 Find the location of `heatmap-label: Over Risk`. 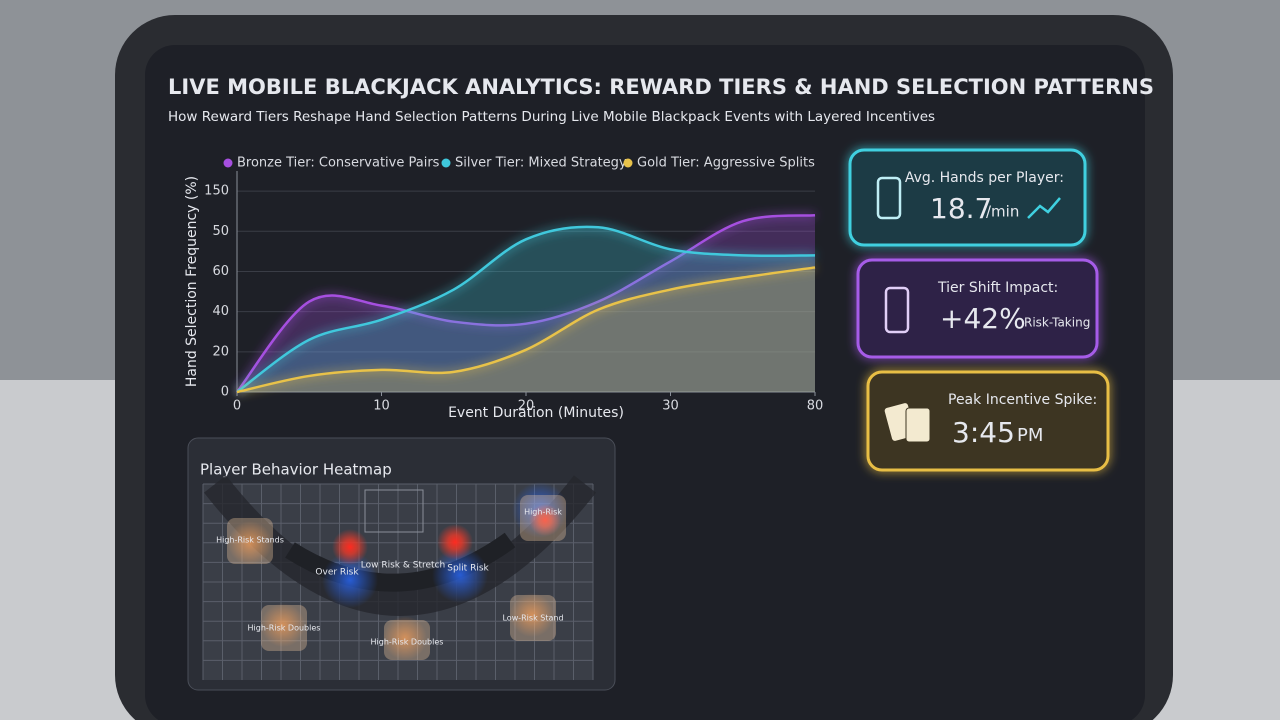

heatmap-label: Over Risk is located at coordinates (337, 573).